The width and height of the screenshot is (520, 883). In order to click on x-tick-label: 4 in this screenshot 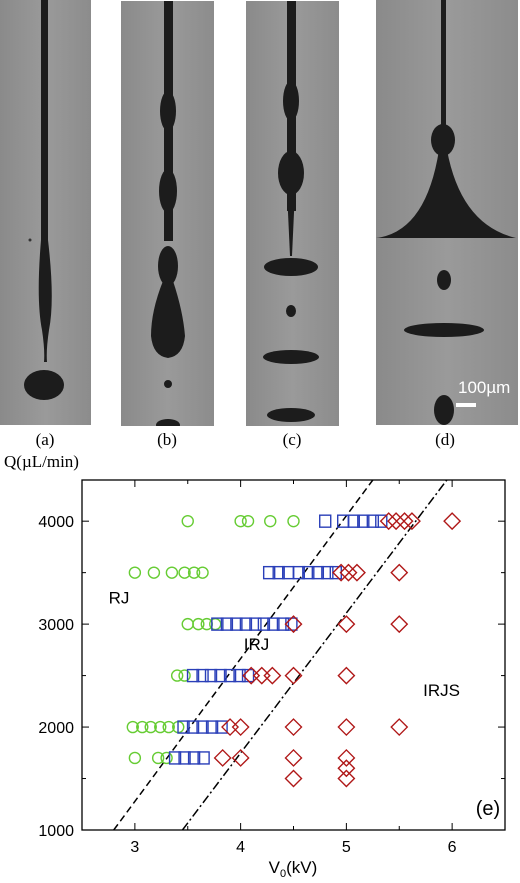, I will do `click(240, 847)`.